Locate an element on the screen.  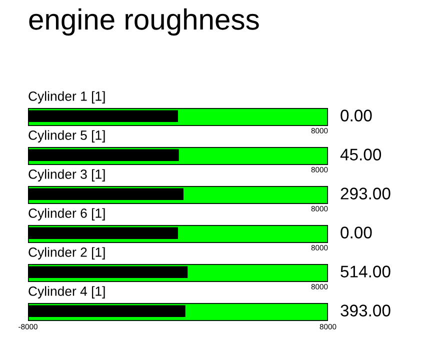
y-tick-label: Cylinder 4 [1] is located at coordinates (66, 292).